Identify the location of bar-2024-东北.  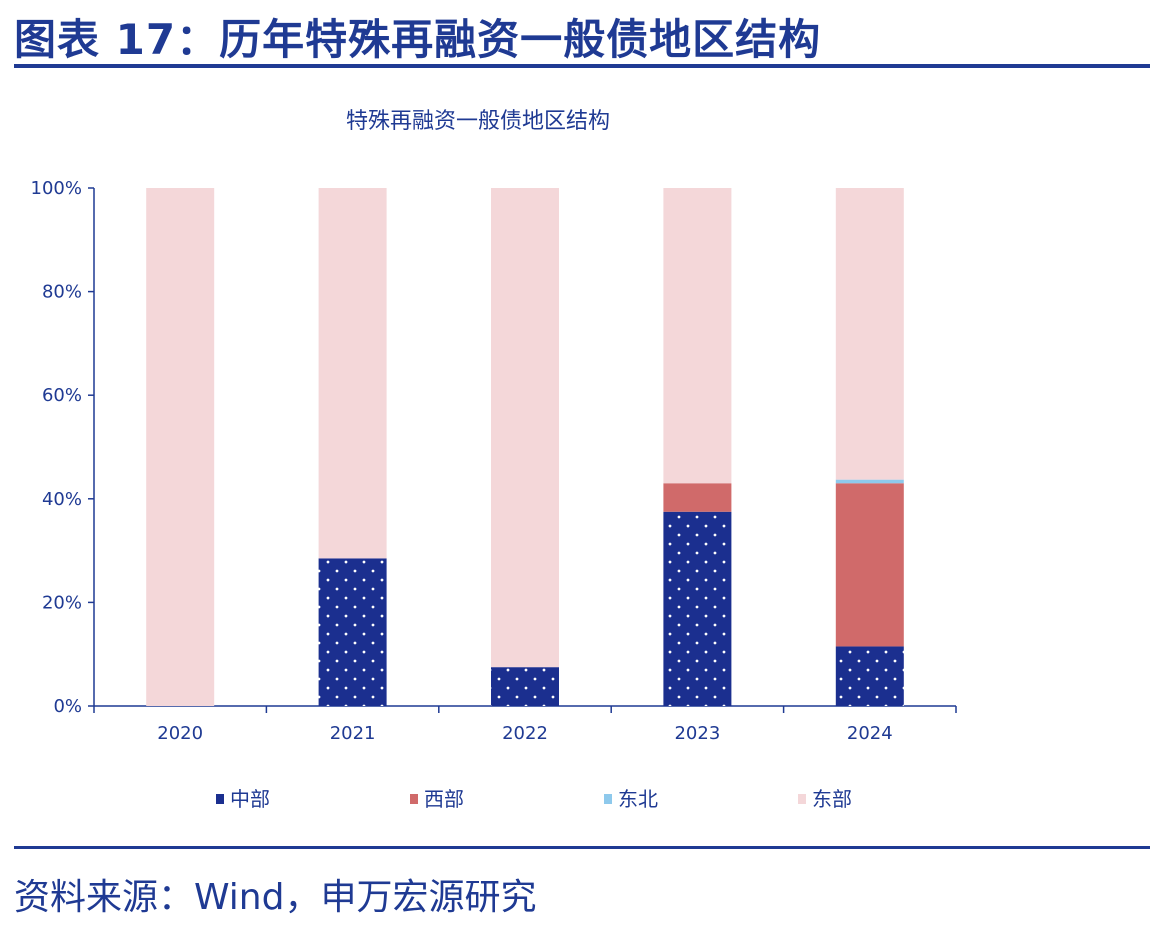
(869, 481).